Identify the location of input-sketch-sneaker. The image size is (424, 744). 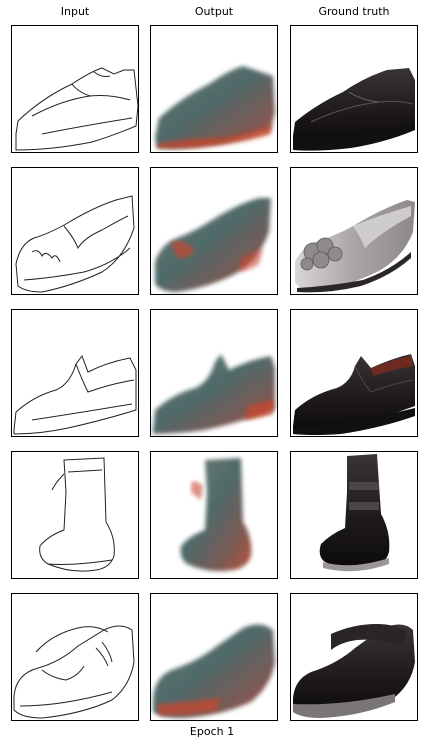
(75, 657).